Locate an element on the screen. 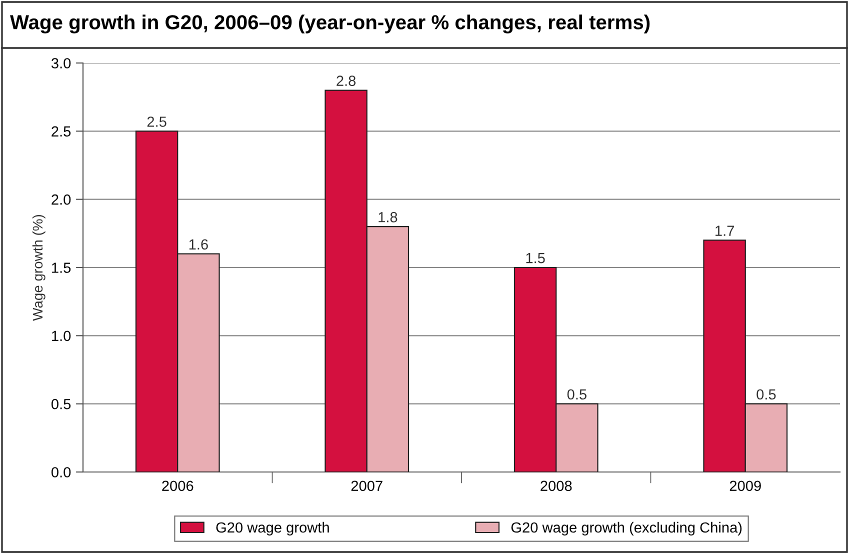 Image resolution: width=849 pixels, height=554 pixels. text: 1.0 is located at coordinates (61, 336).